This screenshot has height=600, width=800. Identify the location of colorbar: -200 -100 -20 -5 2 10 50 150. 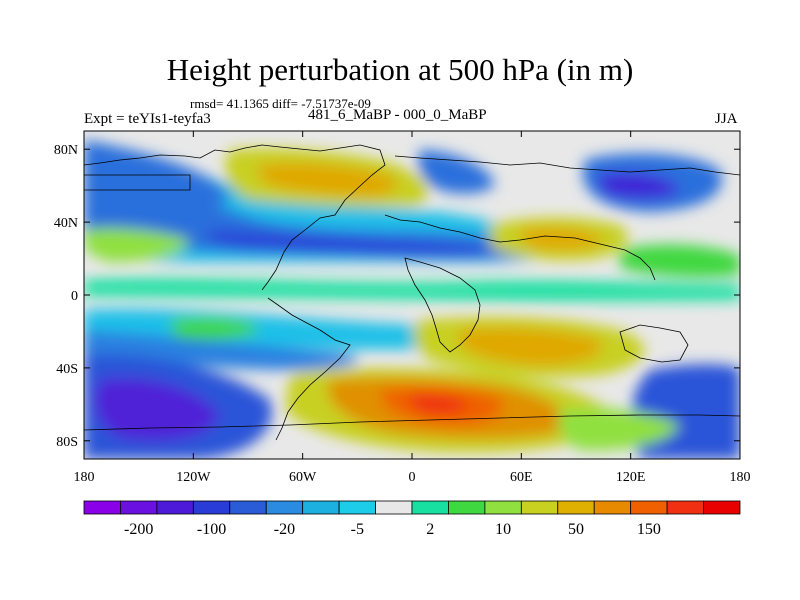
(412, 519).